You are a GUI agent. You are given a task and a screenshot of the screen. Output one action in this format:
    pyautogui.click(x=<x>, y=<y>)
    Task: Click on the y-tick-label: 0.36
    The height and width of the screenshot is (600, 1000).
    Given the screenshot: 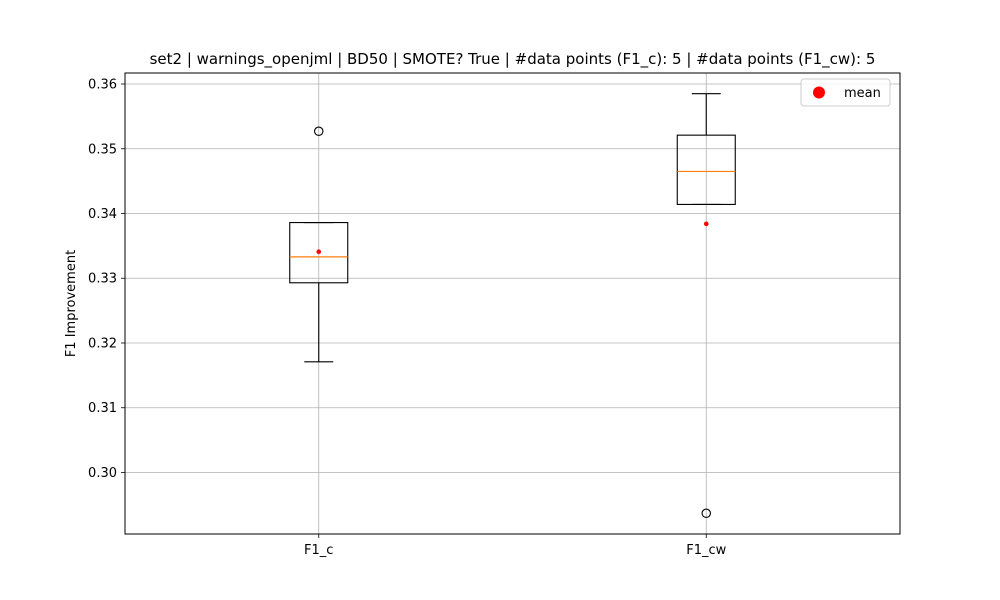 What is the action you would take?
    pyautogui.click(x=102, y=85)
    